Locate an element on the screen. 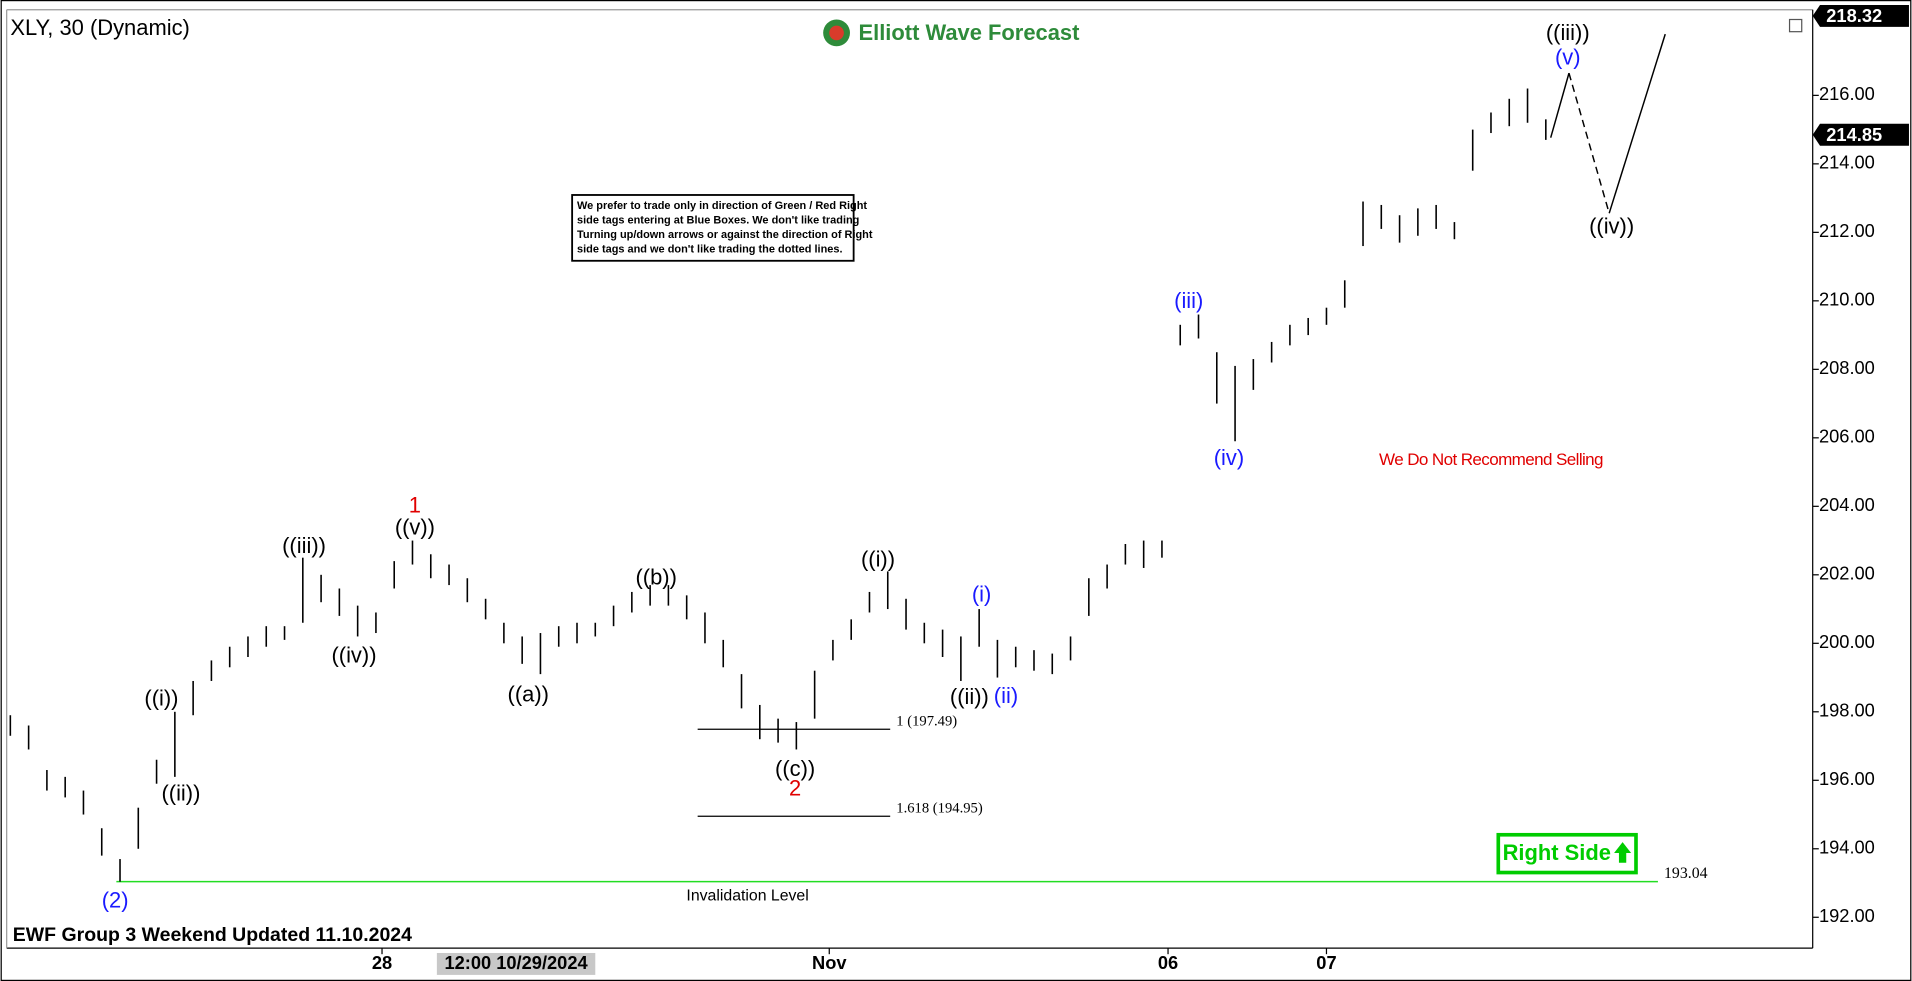 This screenshot has width=1912, height=981. wave-label: 2 is located at coordinates (795, 787).